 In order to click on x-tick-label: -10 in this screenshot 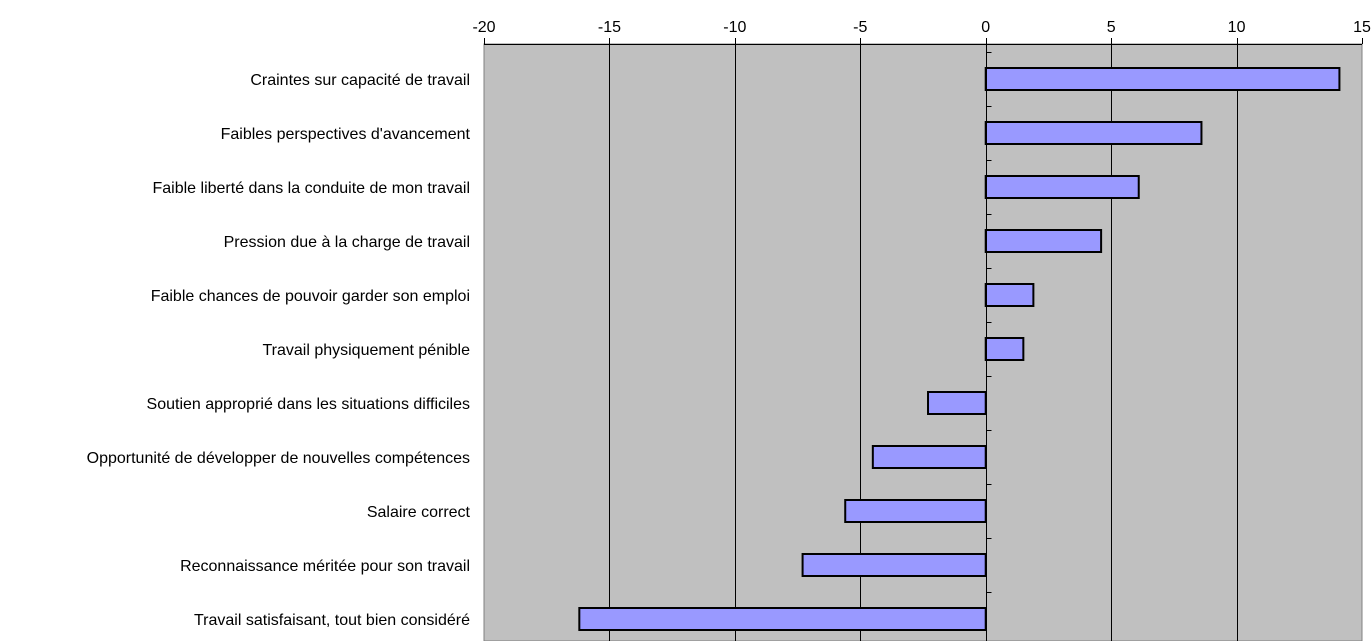, I will do `click(734, 27)`.